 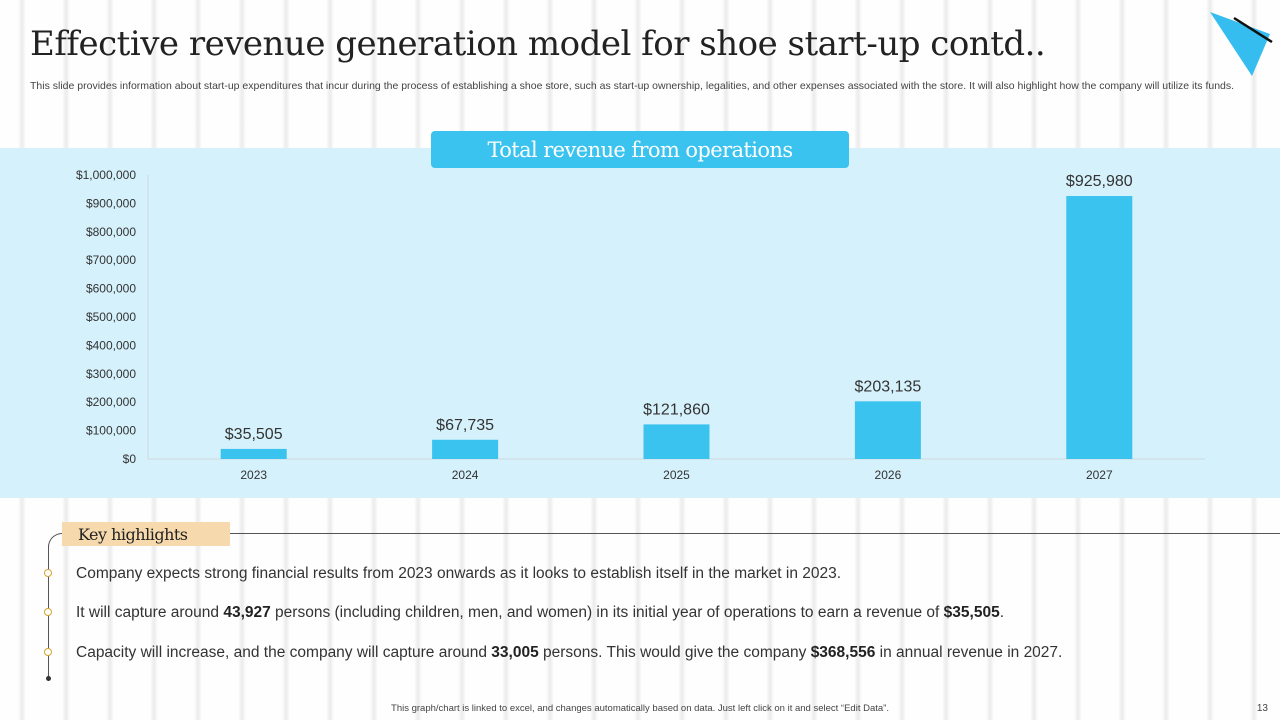 What do you see at coordinates (1099, 328) in the screenshot?
I see `bar-2027` at bounding box center [1099, 328].